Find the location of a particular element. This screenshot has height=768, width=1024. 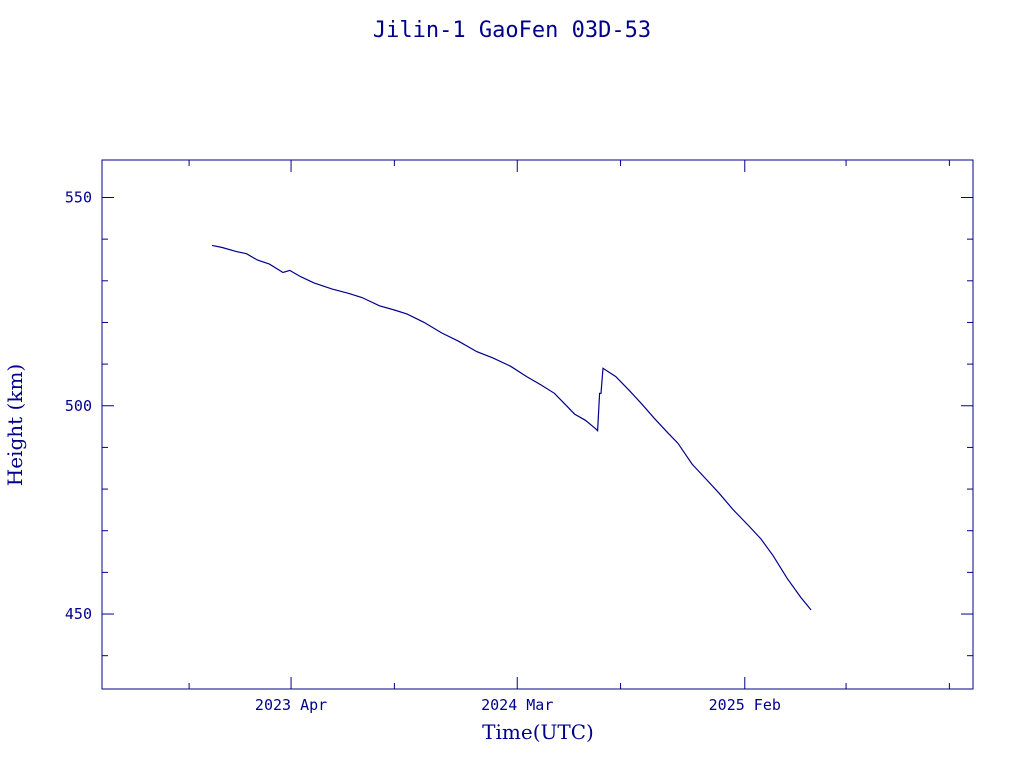

x-axis-label: Time(UTC) is located at coordinates (538, 732).